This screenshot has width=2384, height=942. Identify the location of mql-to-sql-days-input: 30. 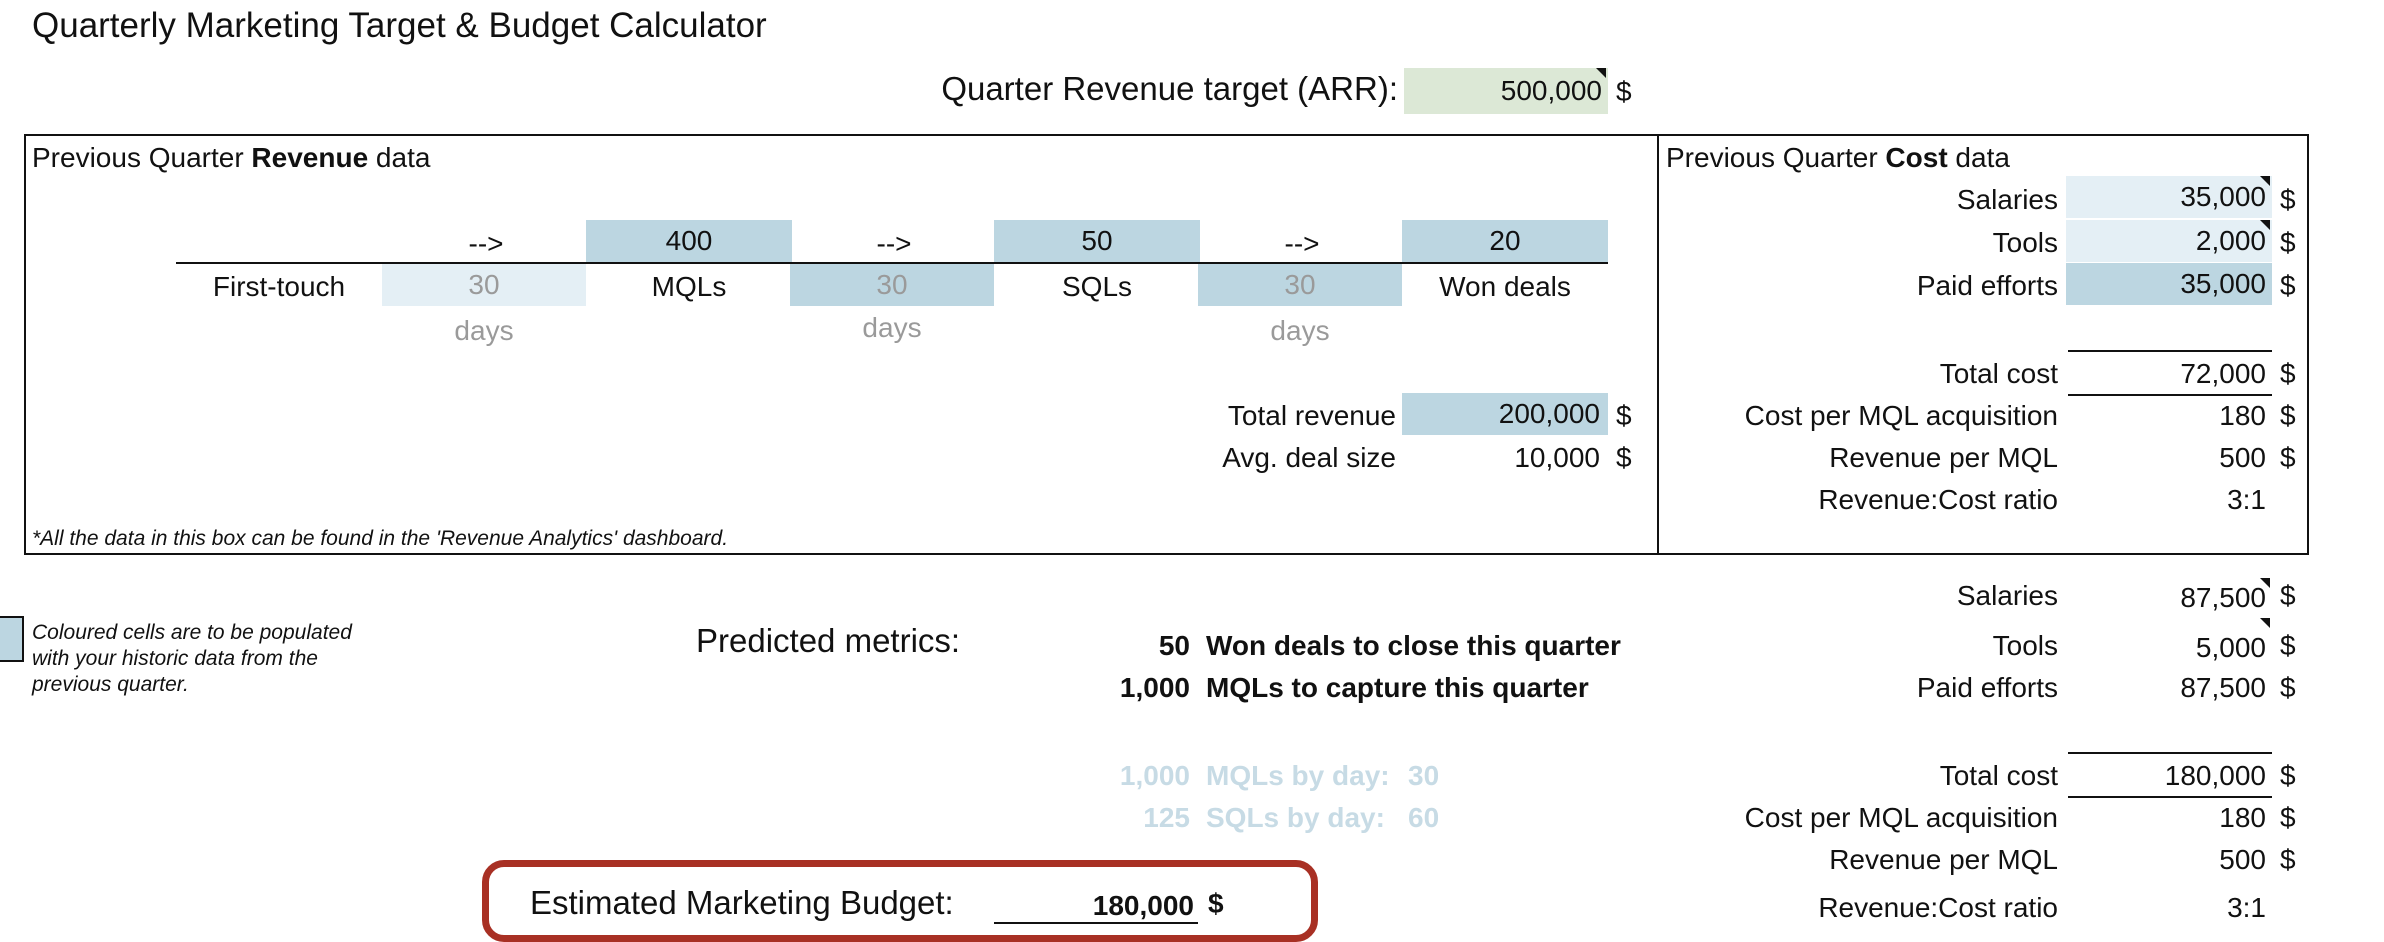
(892, 285).